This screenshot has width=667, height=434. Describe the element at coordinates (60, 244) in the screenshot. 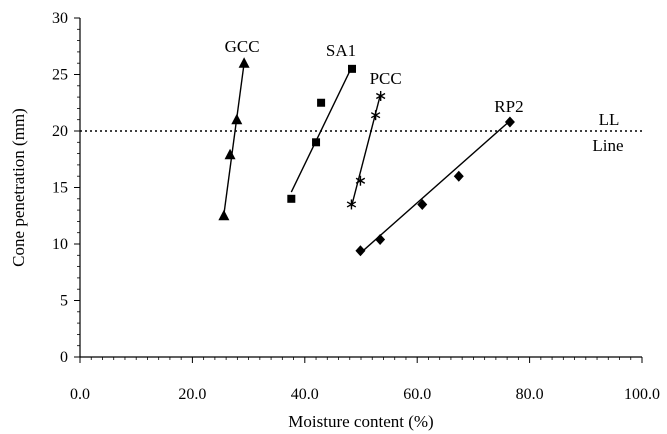

I see `y-tick-label: 10` at that location.